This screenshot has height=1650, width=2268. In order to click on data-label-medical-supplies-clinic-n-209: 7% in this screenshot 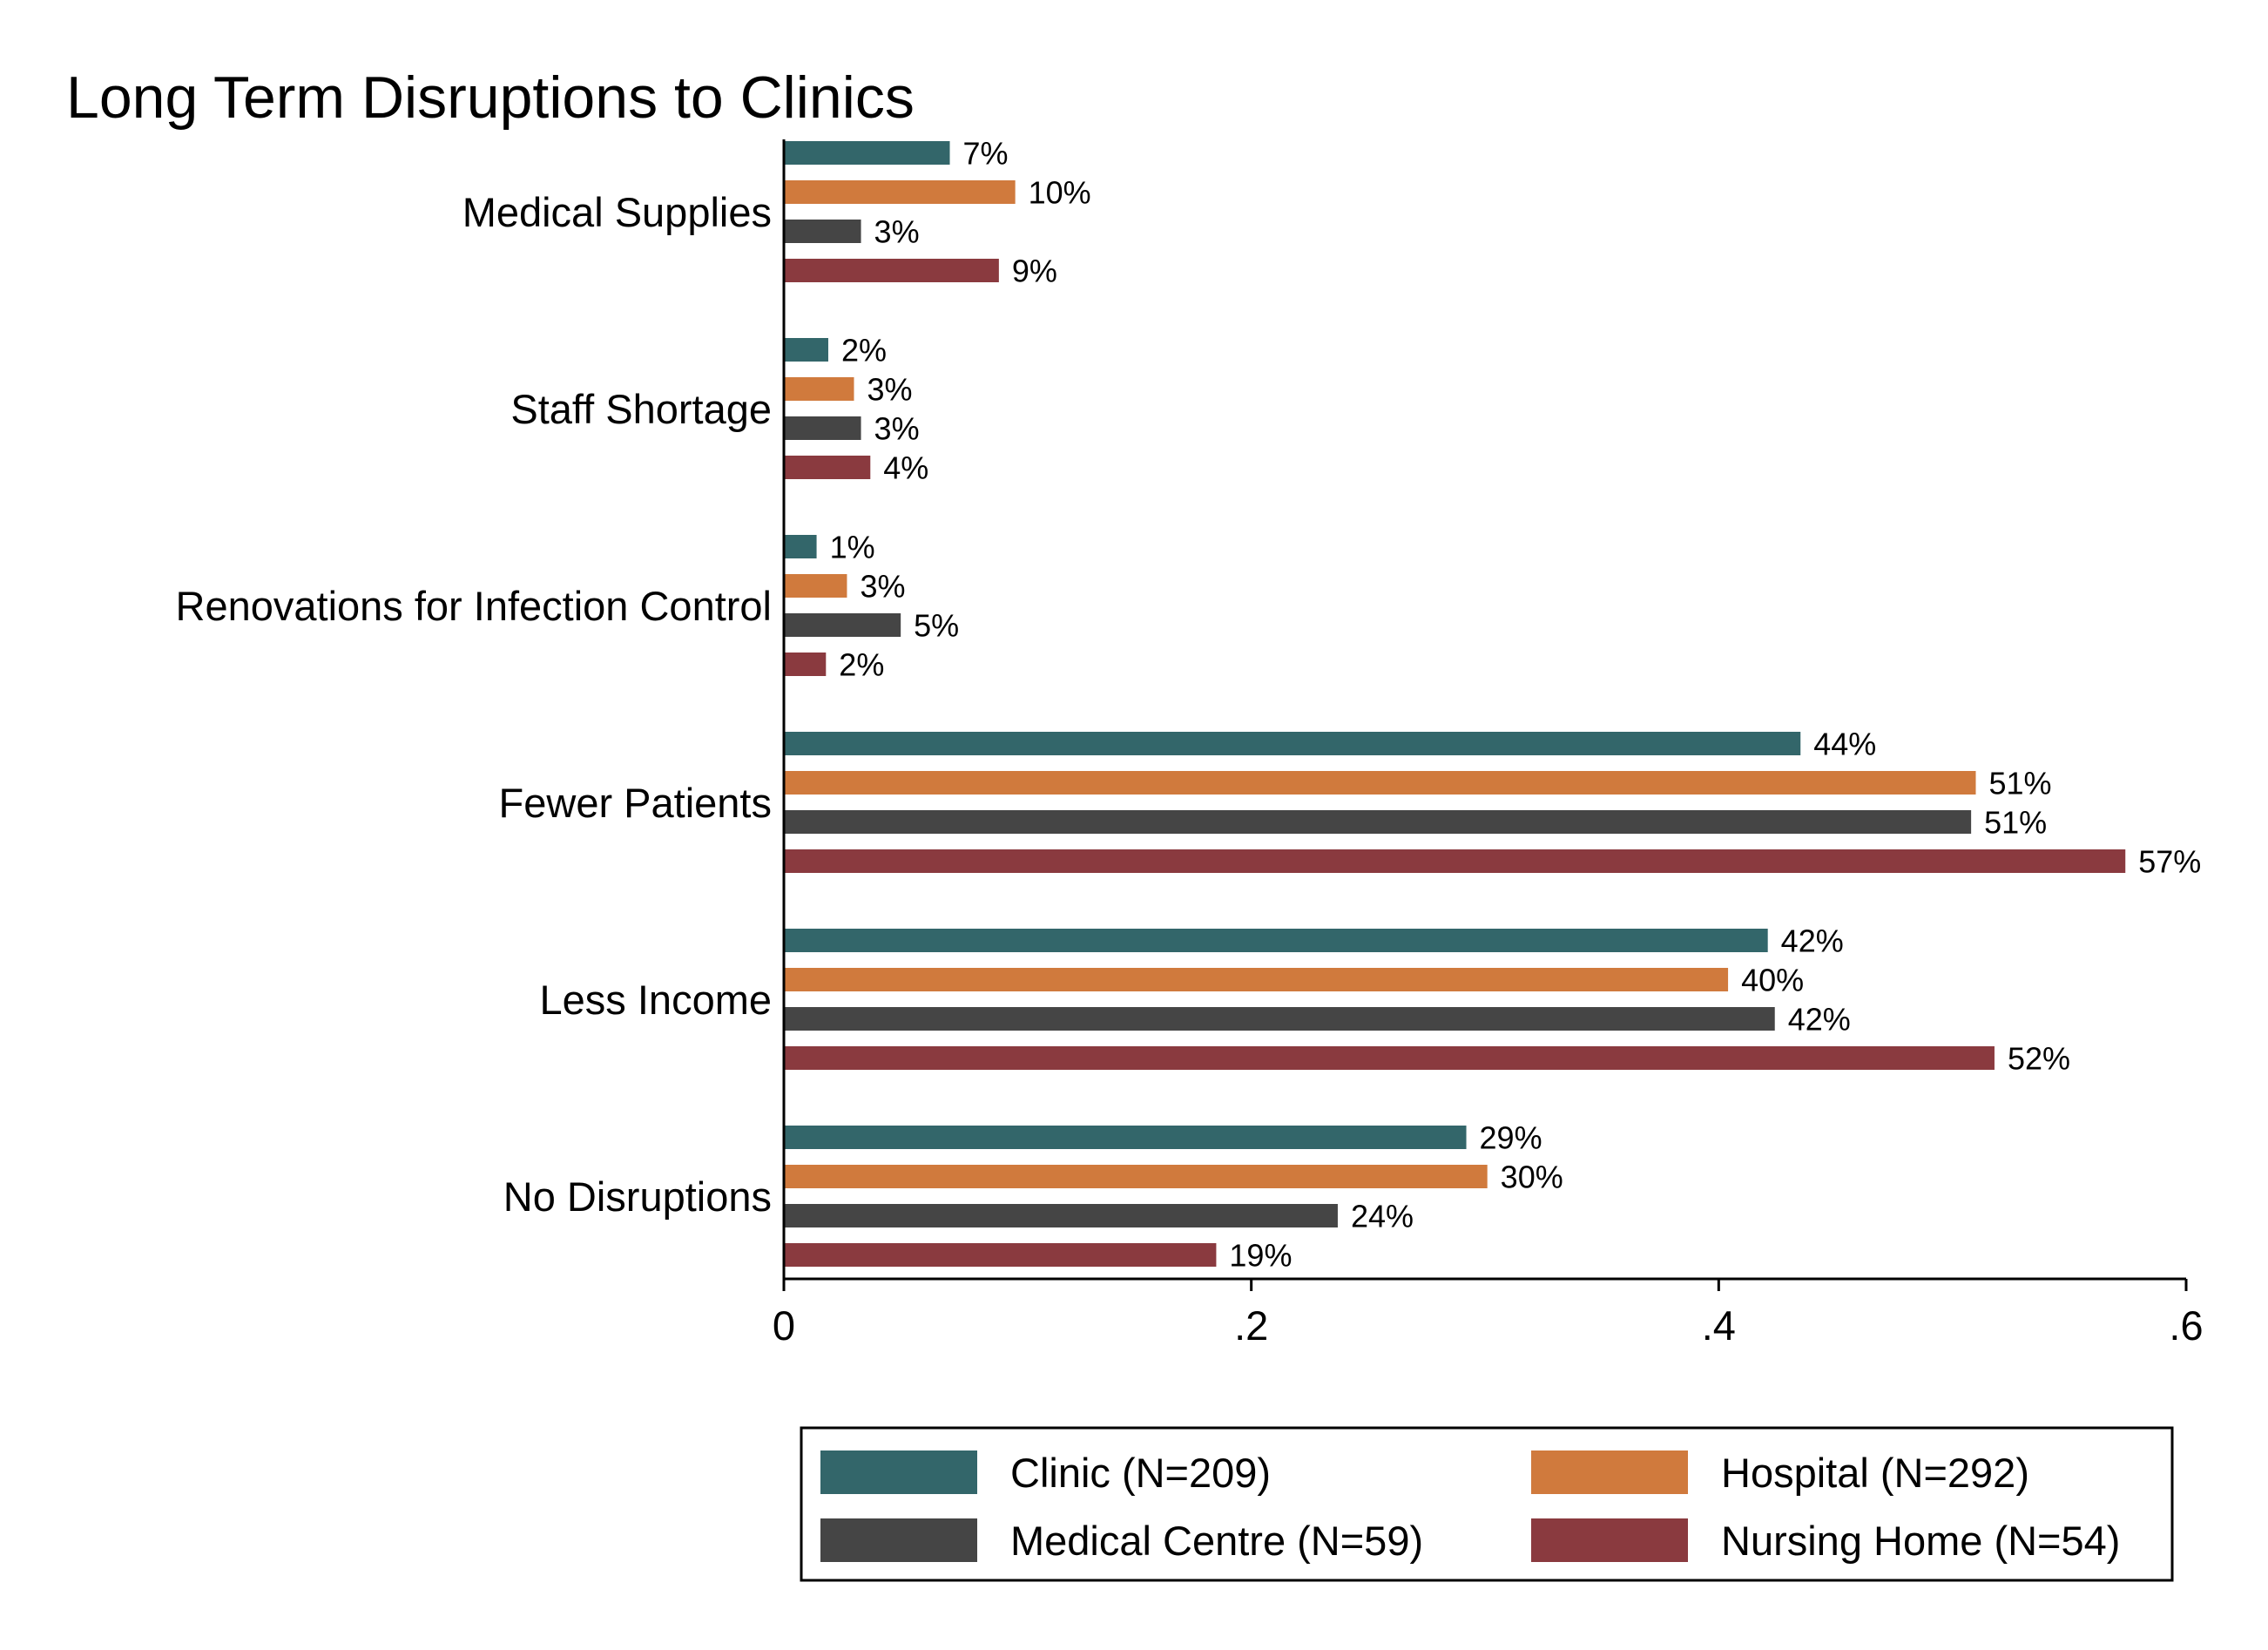, I will do `click(986, 154)`.